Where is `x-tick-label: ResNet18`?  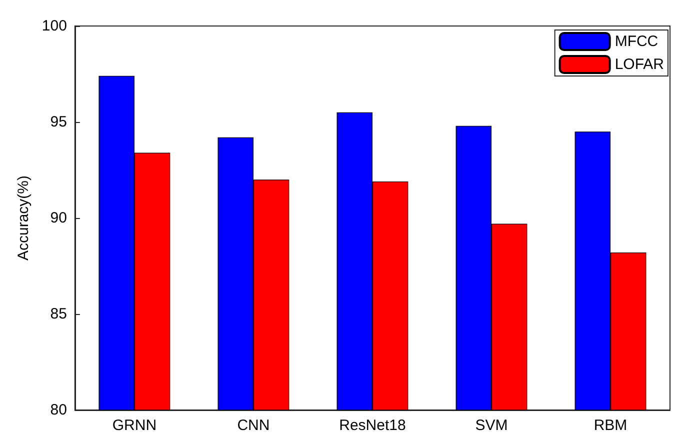
x-tick-label: ResNet18 is located at coordinates (372, 425).